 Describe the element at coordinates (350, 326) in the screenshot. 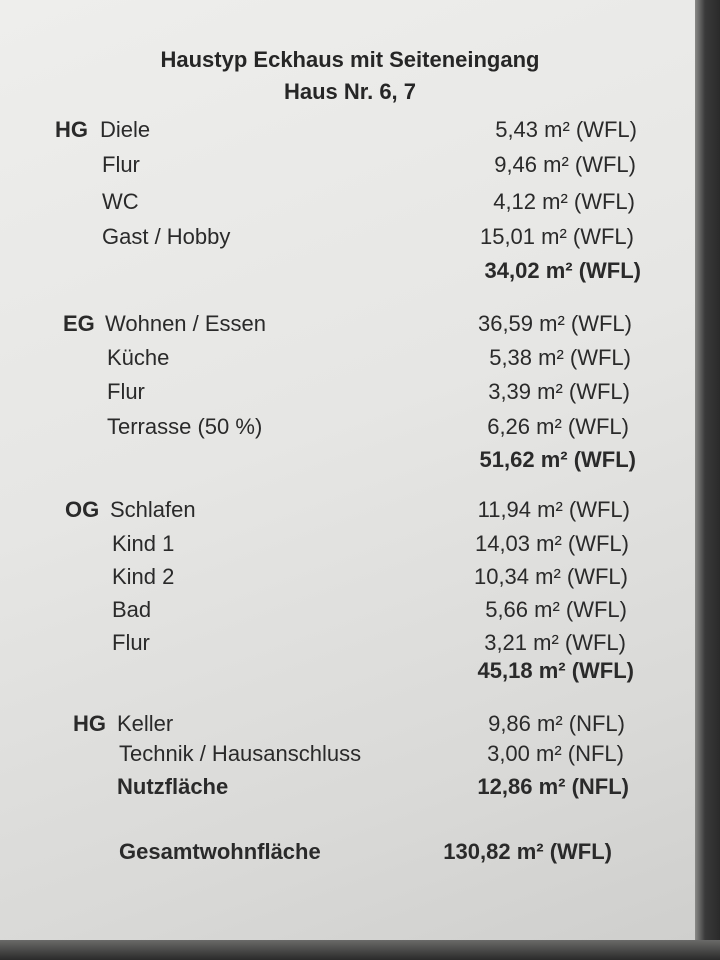

I see `table-row: EG Wohnen / Essen 36,59 m² (WFL)` at that location.